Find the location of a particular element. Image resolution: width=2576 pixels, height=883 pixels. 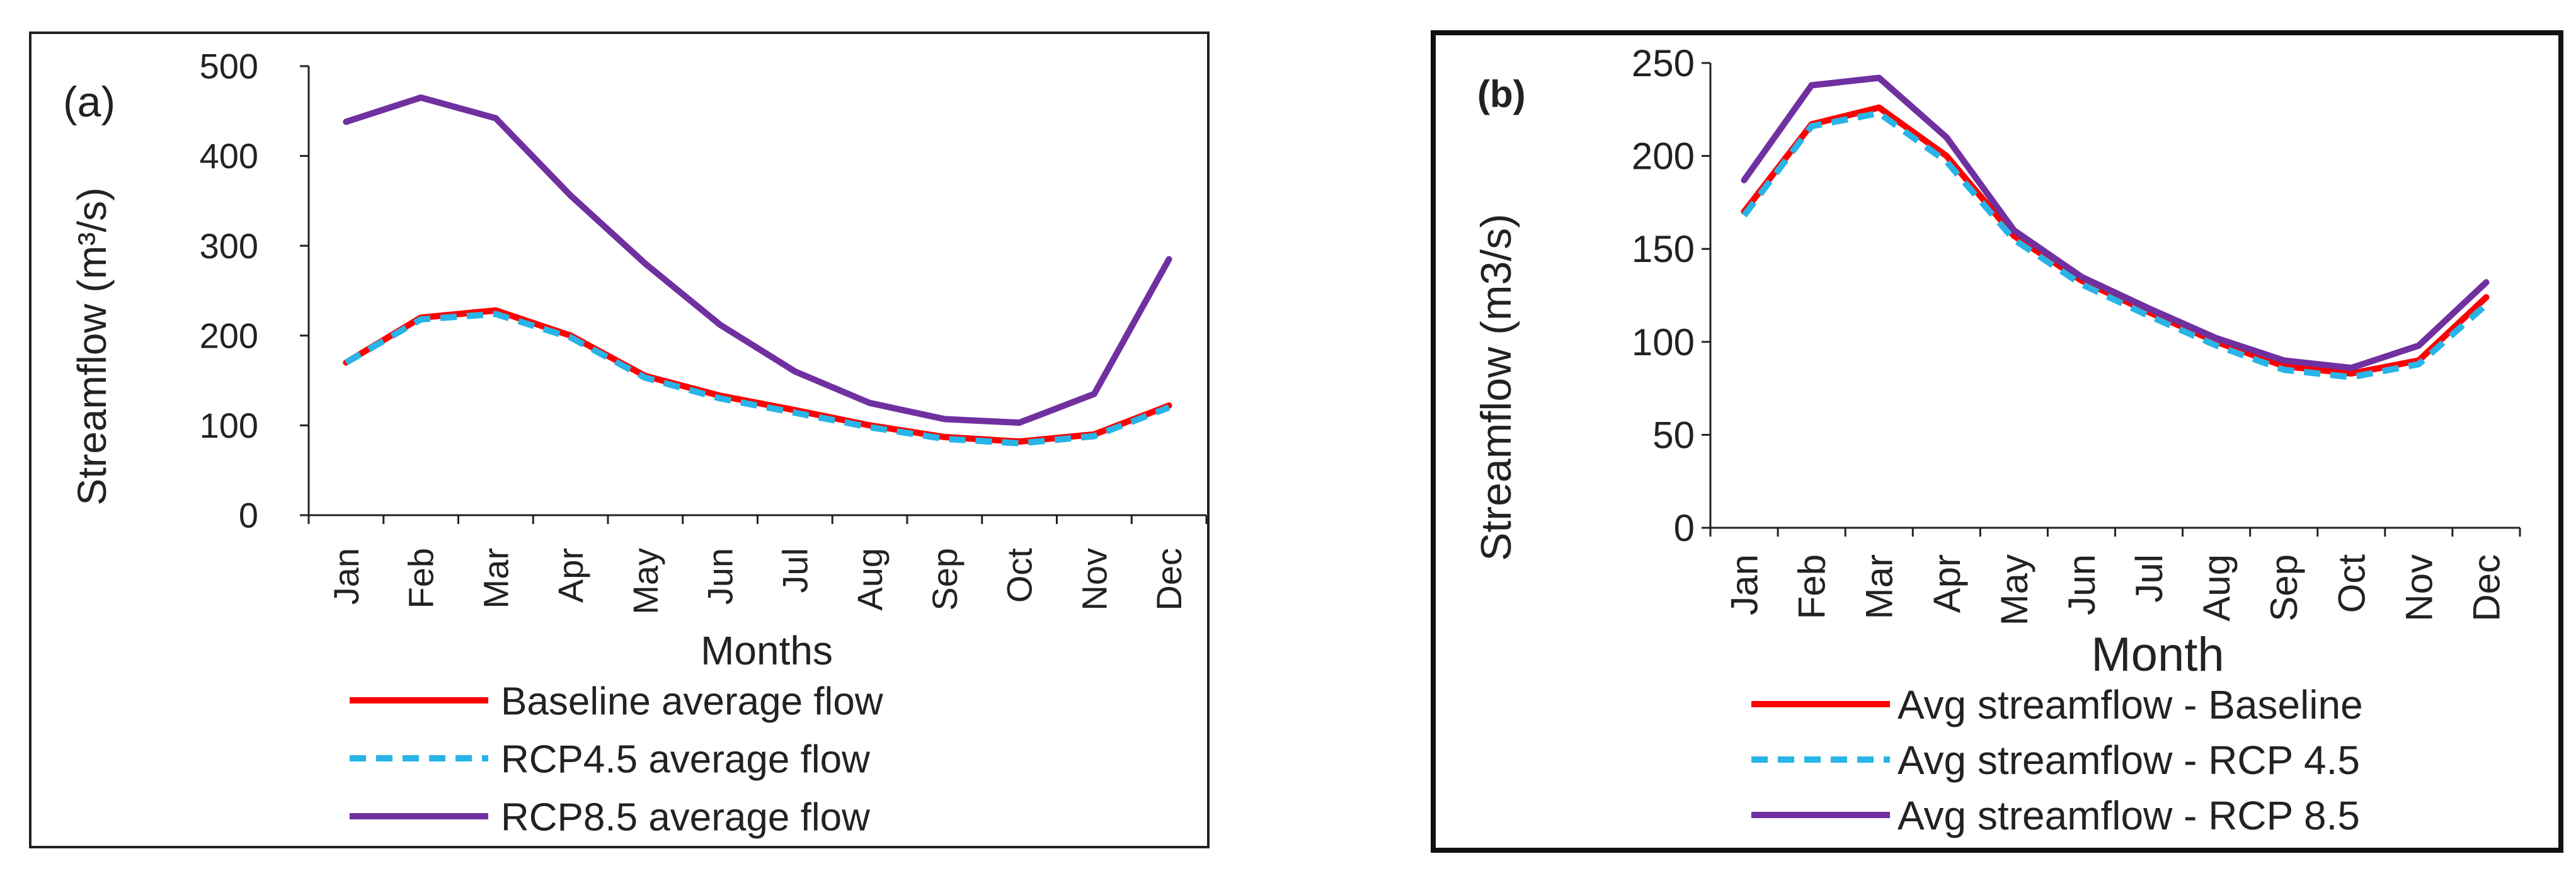

a-x-tick-label: Sep is located at coordinates (945, 579).